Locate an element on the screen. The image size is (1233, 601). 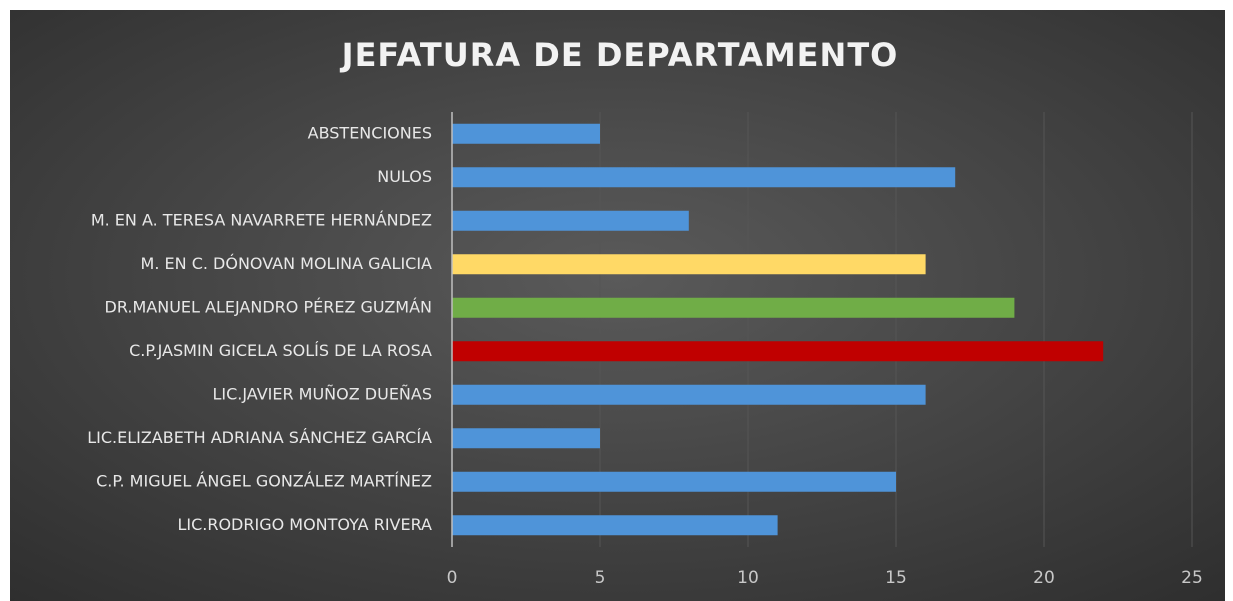
x-tick-label: 25 is located at coordinates (1192, 578).